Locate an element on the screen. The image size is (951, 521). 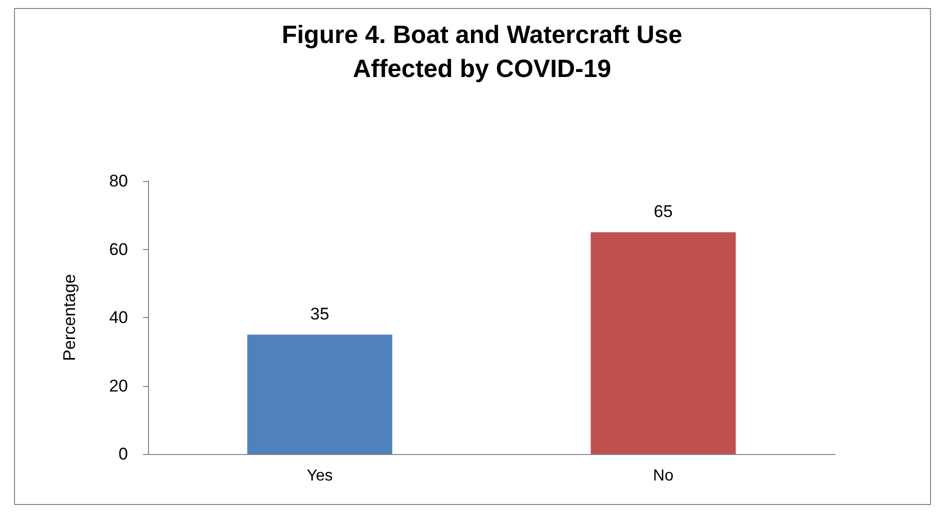
data-label: 35 is located at coordinates (320, 314).